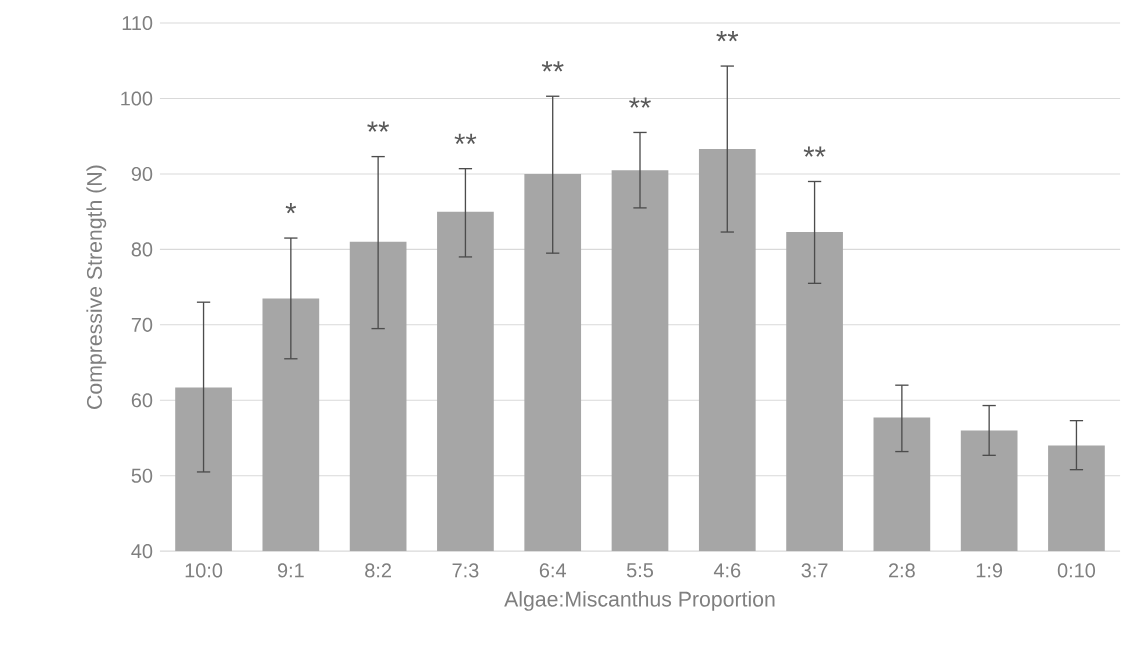  What do you see at coordinates (142, 551) in the screenshot?
I see `y-tick-label: 40` at bounding box center [142, 551].